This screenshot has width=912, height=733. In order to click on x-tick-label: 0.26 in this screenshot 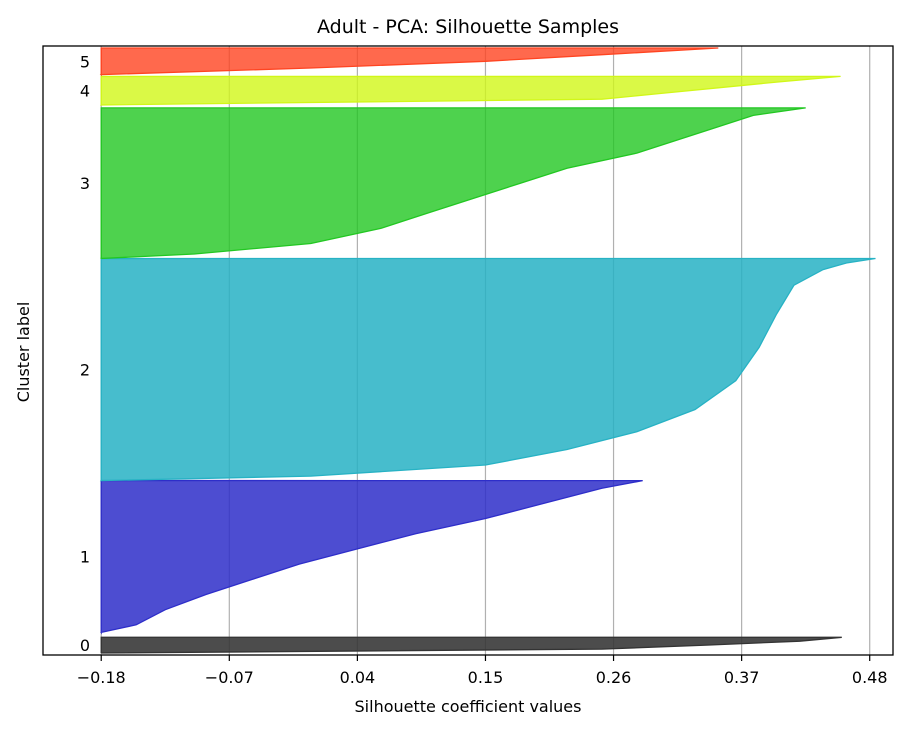, I will do `click(614, 677)`.